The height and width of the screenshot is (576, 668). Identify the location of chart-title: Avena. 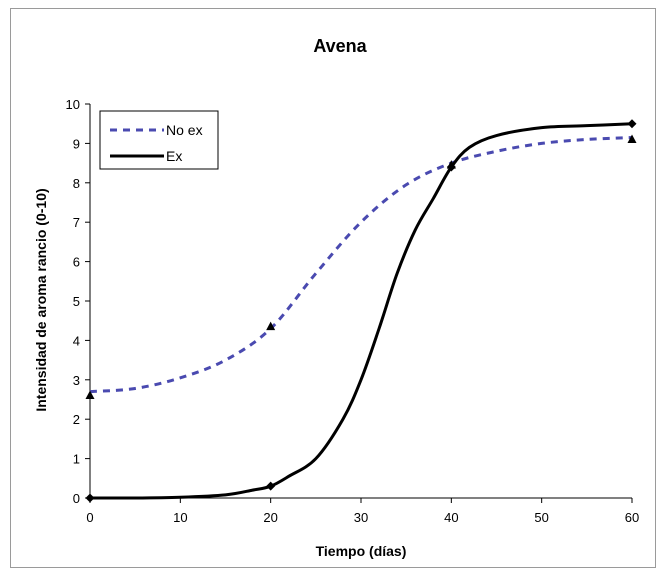
(340, 46).